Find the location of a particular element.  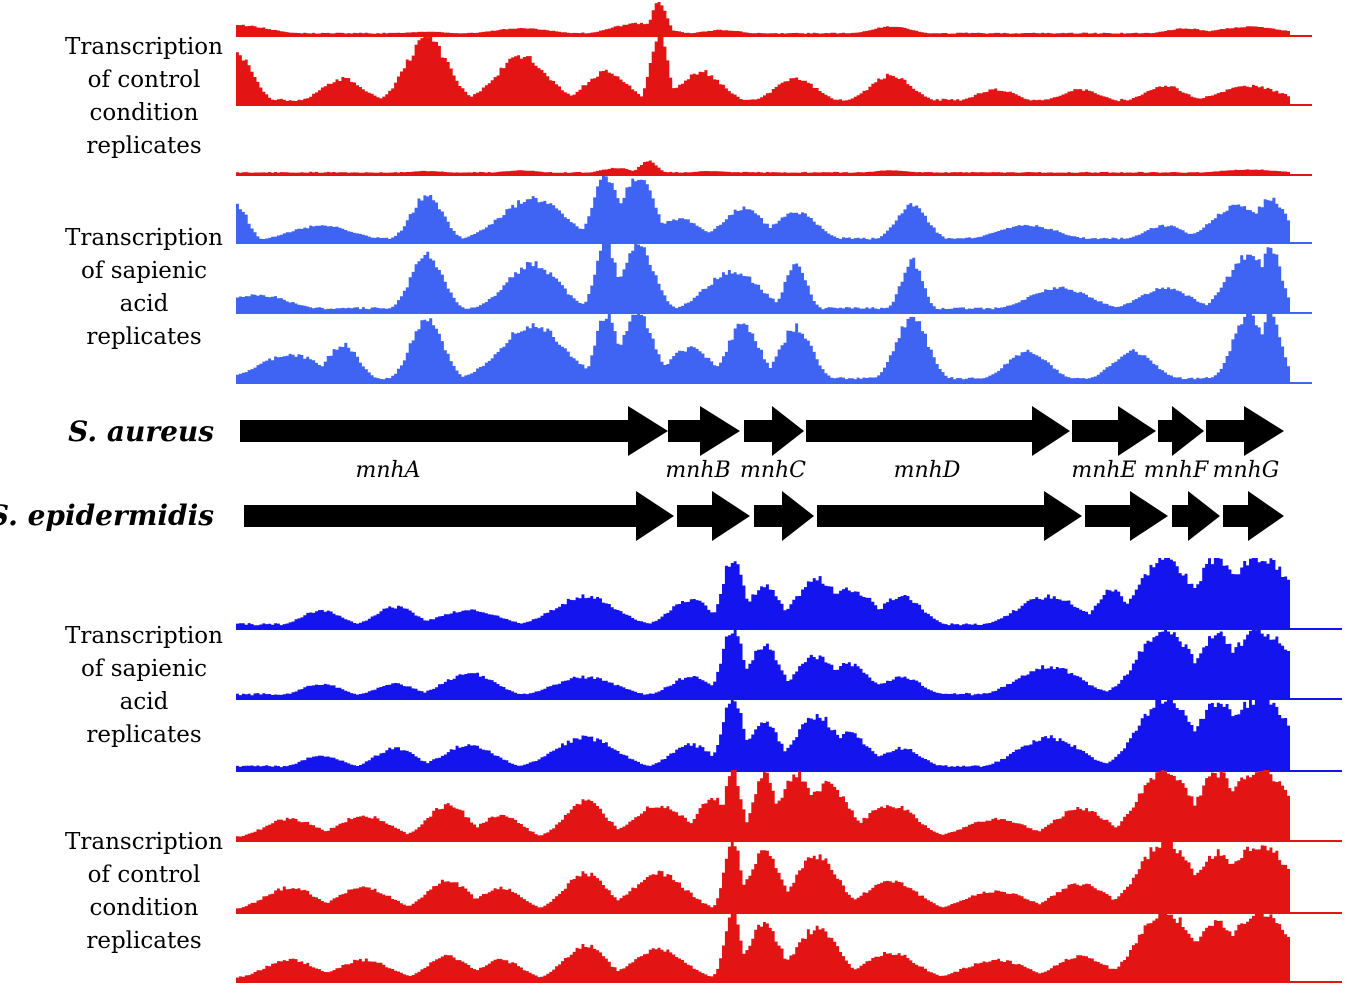

gene-label-mnhg: mnhG is located at coordinates (1246, 470).